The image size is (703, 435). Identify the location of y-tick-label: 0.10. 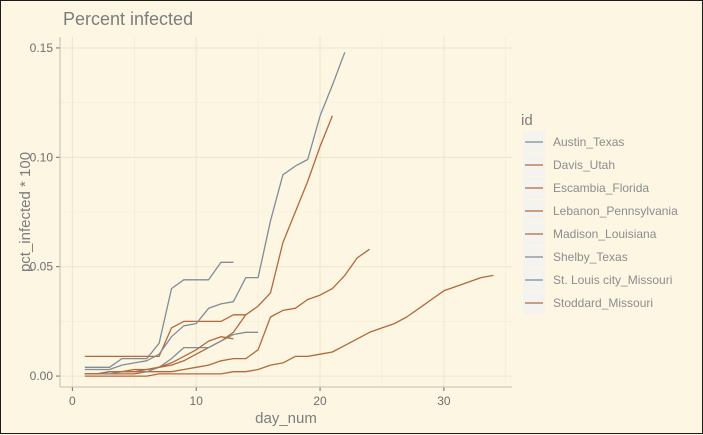
(42, 157).